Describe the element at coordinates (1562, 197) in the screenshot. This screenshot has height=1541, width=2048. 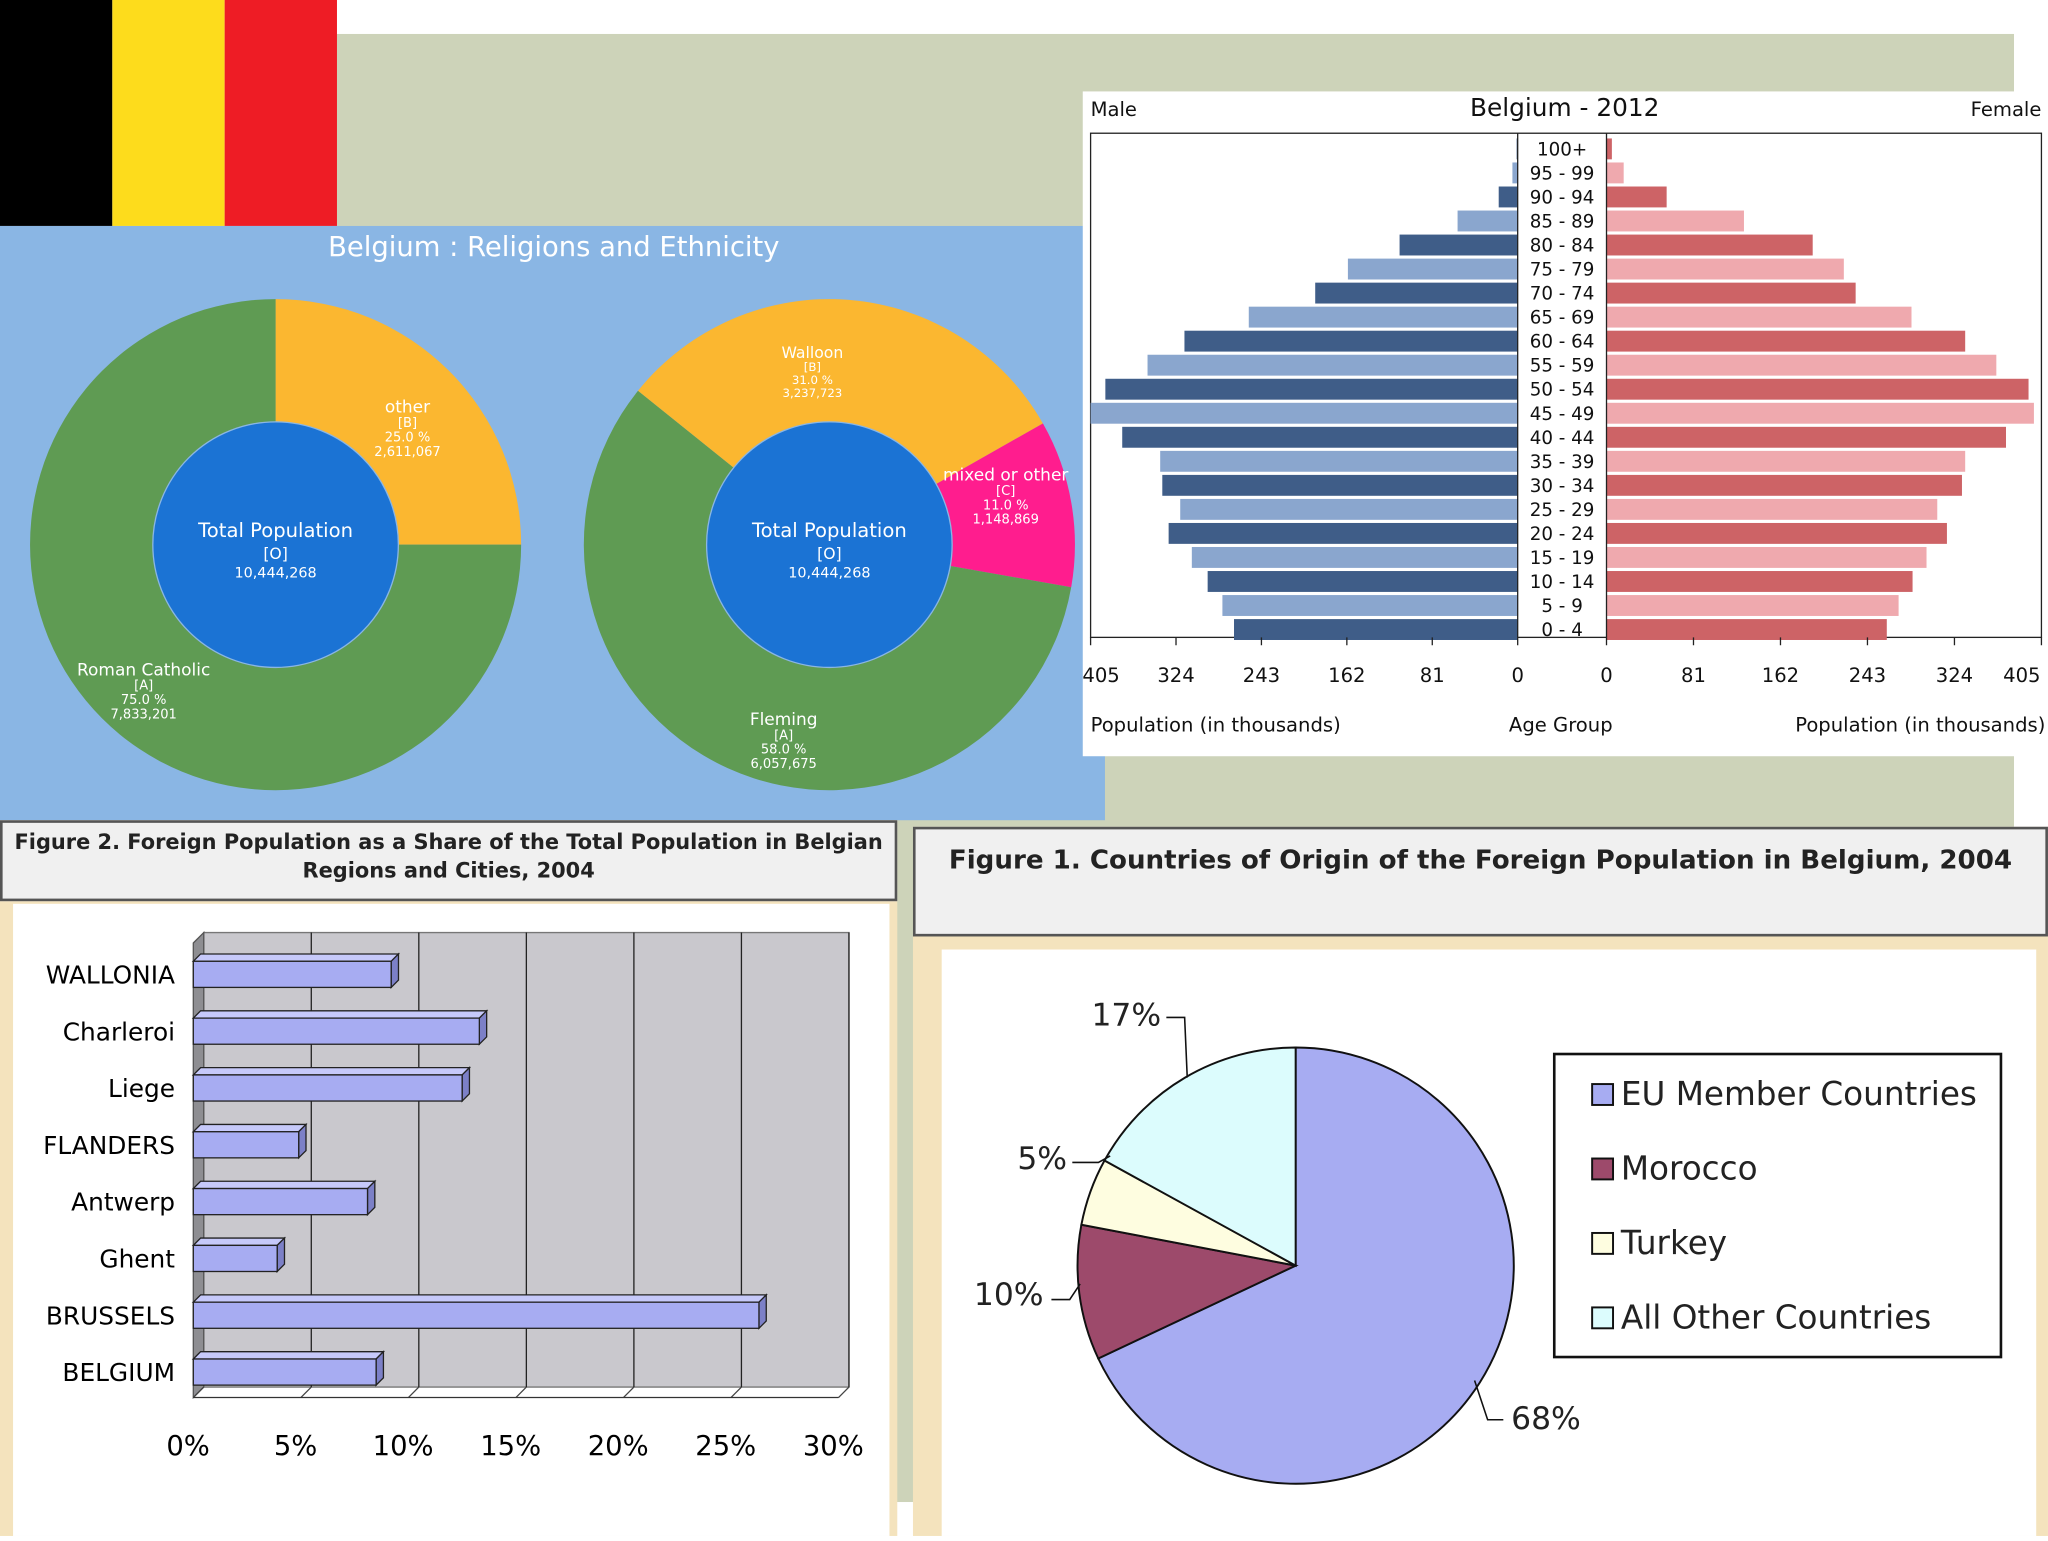
I see `pyramid-age-label: 90 - 94` at that location.